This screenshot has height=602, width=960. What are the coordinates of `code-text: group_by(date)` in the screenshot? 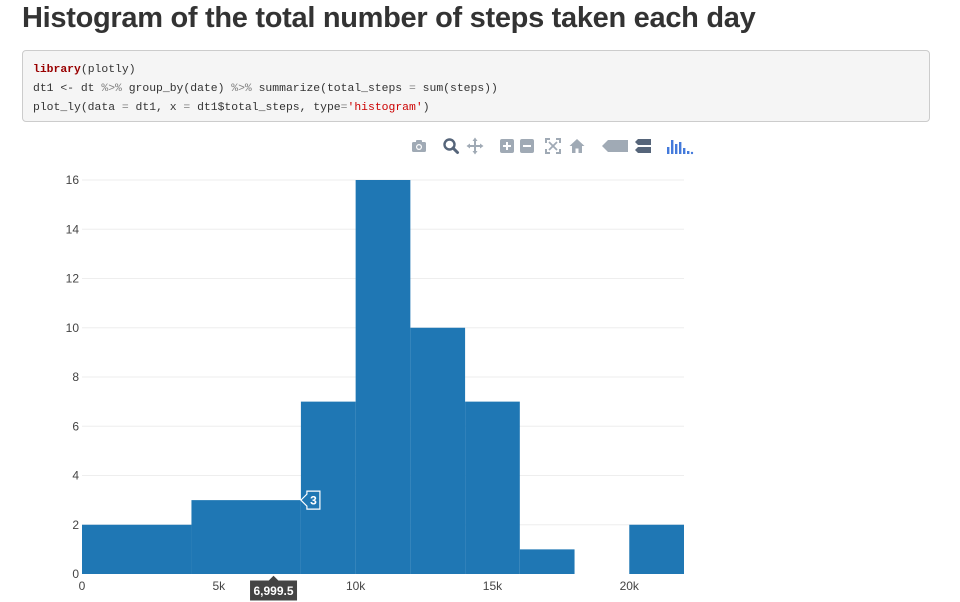 It's located at (176, 89).